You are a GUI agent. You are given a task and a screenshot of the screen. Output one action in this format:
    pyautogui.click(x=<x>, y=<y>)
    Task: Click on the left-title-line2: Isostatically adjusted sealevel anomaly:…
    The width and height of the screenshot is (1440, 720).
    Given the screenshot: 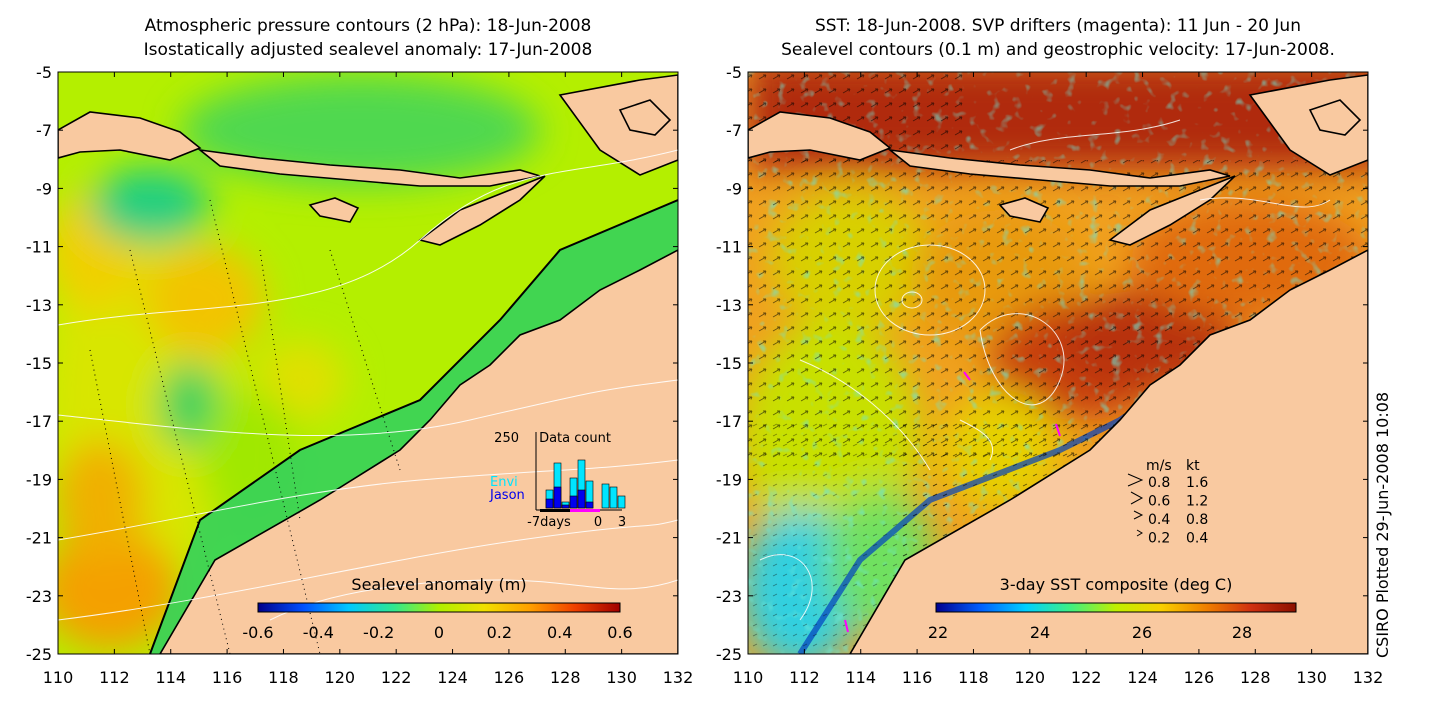 What is the action you would take?
    pyautogui.click(x=368, y=50)
    